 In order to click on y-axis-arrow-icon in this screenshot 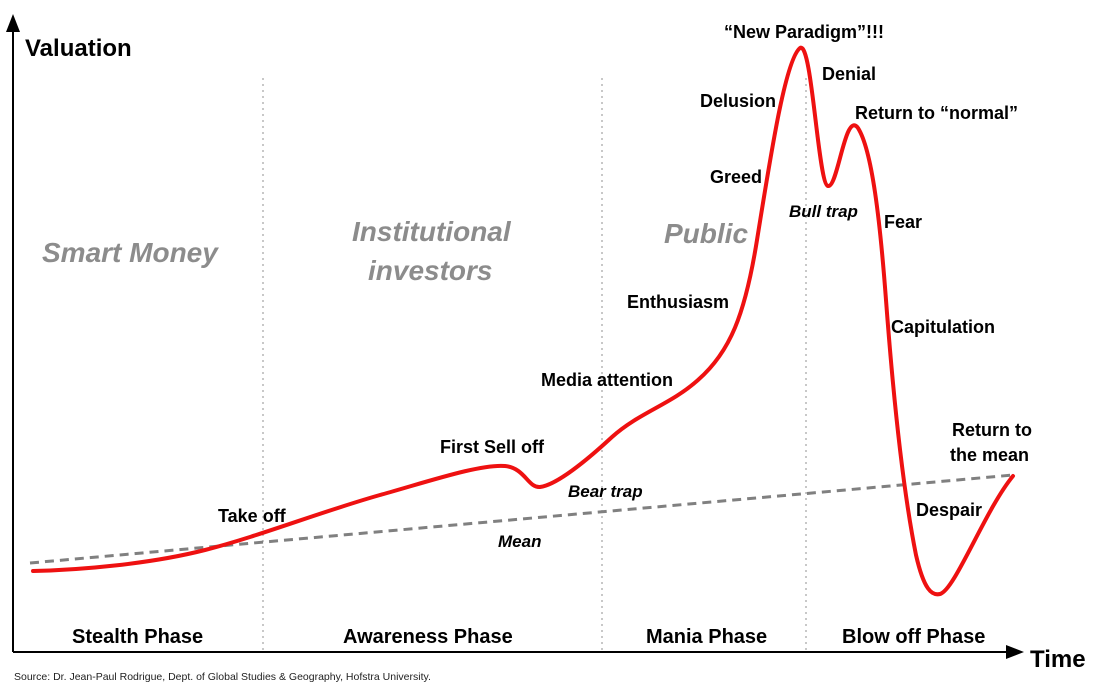, I will do `click(13, 23)`.